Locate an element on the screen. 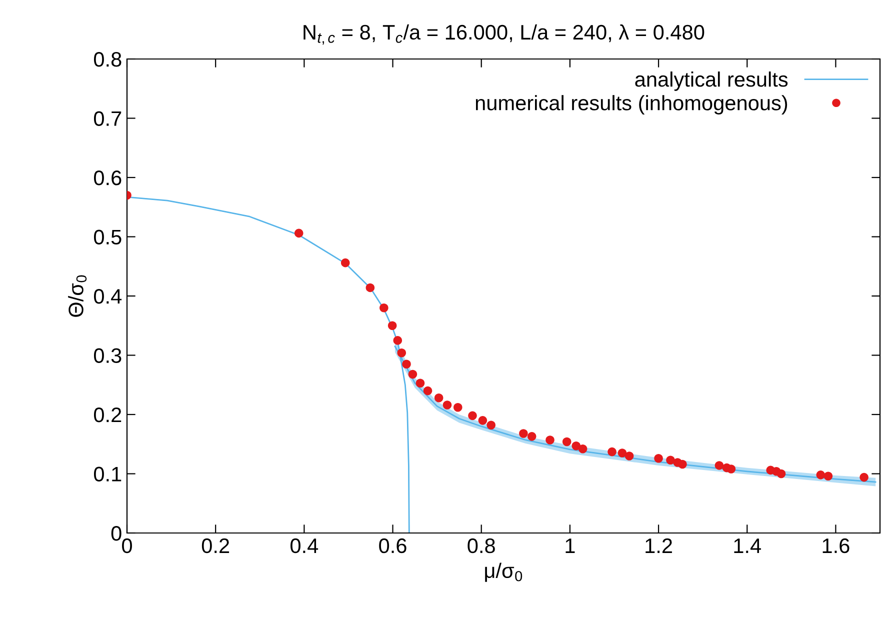  x-tick-label: 1.4 is located at coordinates (747, 545).